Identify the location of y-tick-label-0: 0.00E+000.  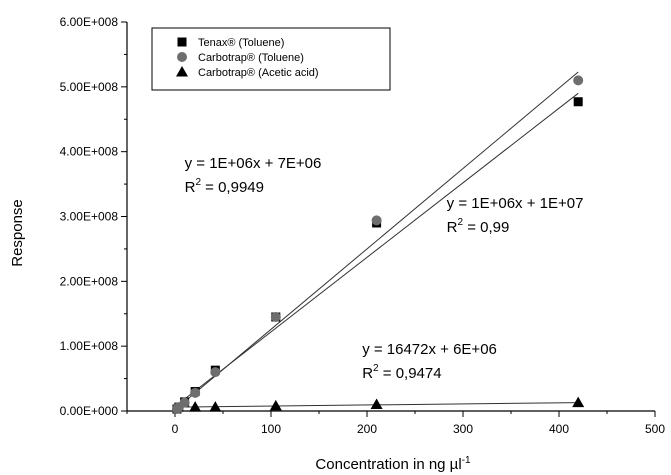
(89, 411).